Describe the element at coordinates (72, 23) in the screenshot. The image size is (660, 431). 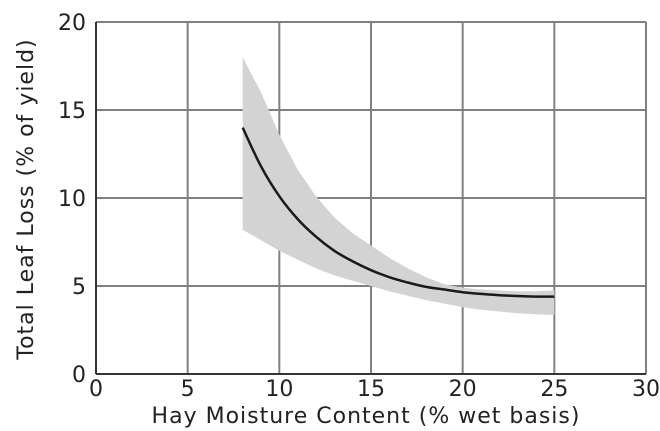
I see `y-tick-label: 20` at that location.